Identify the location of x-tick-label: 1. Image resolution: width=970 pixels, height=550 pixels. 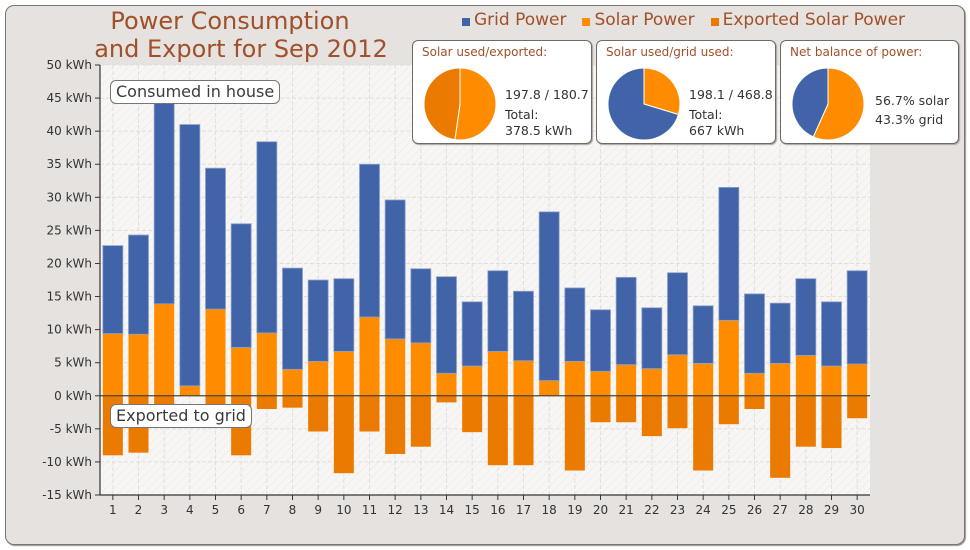
(113, 510).